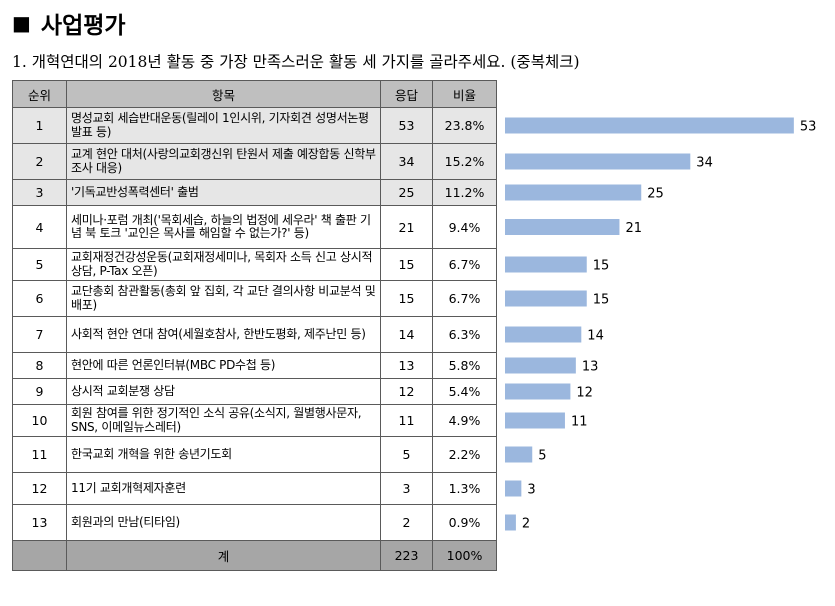 This screenshot has width=835, height=606. Describe the element at coordinates (39, 125) in the screenshot. I see `rank-cell: 1` at that location.